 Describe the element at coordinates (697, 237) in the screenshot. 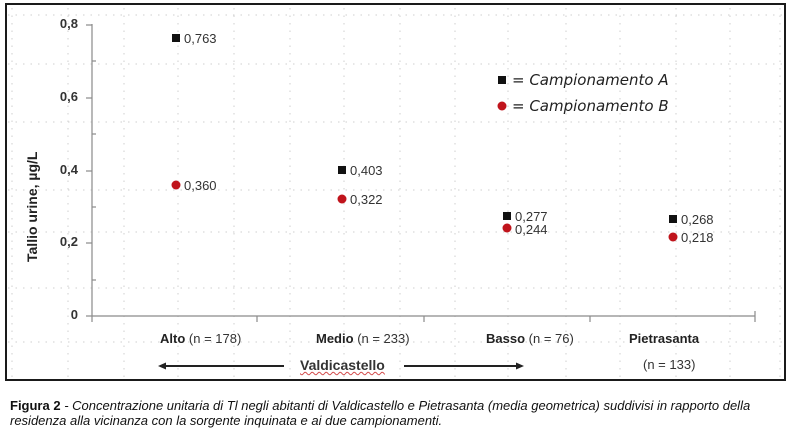

I see `label-b-pietrasanta: 0,218` at that location.